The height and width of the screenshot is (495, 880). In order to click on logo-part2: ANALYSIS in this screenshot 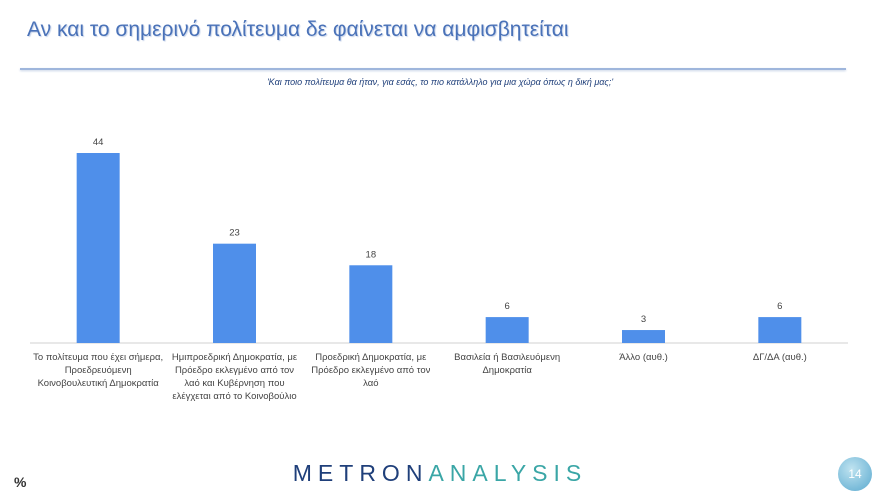, I will do `click(508, 473)`.